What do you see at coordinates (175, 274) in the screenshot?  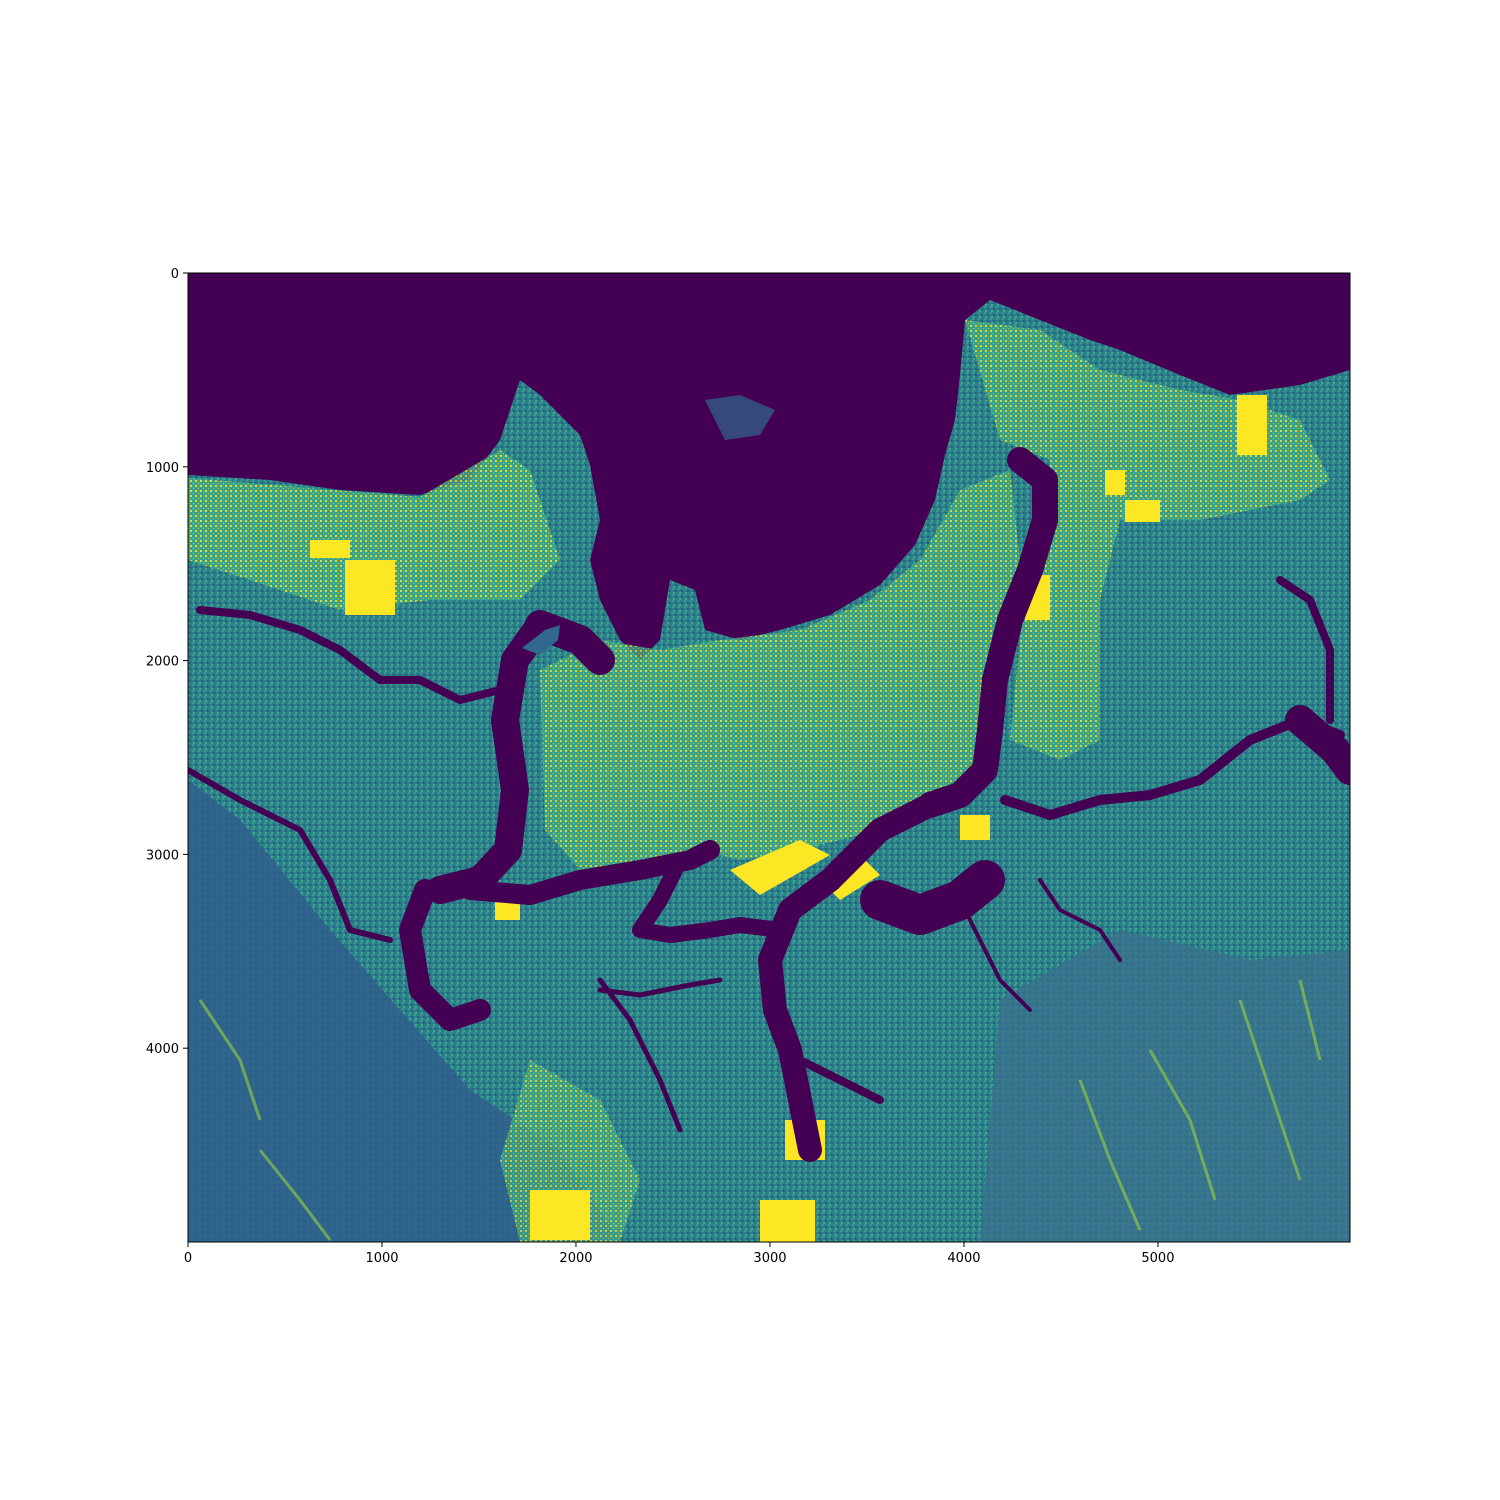 I see `y-tick-label: 0` at bounding box center [175, 274].